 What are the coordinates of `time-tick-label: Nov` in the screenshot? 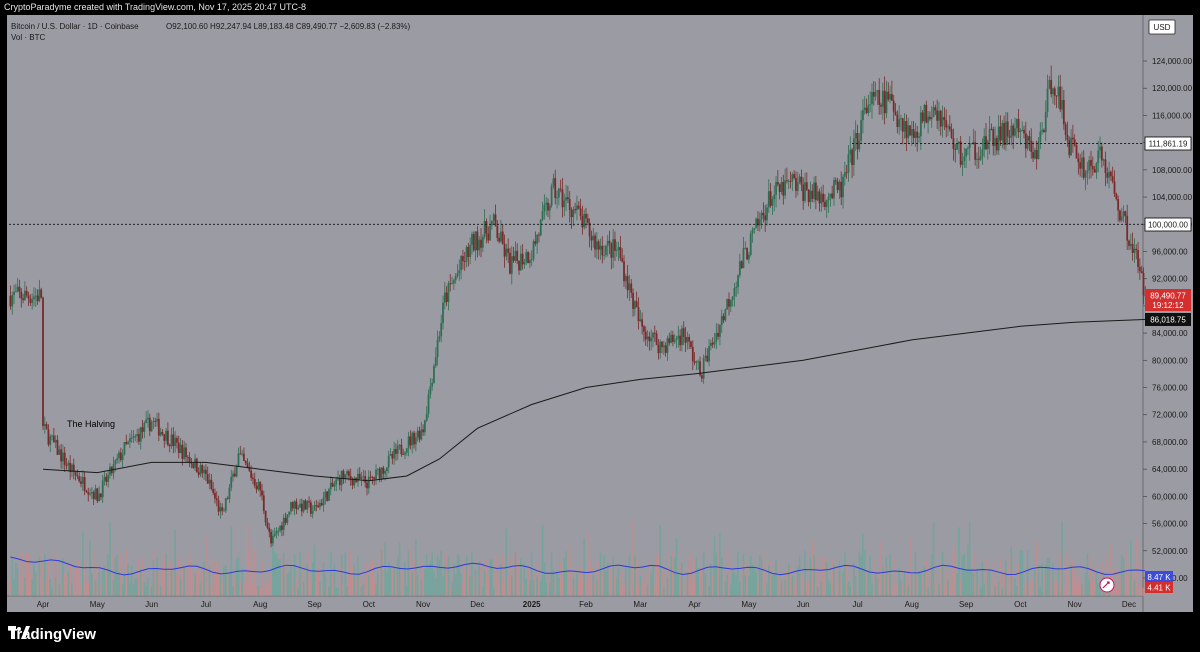 It's located at (423, 604).